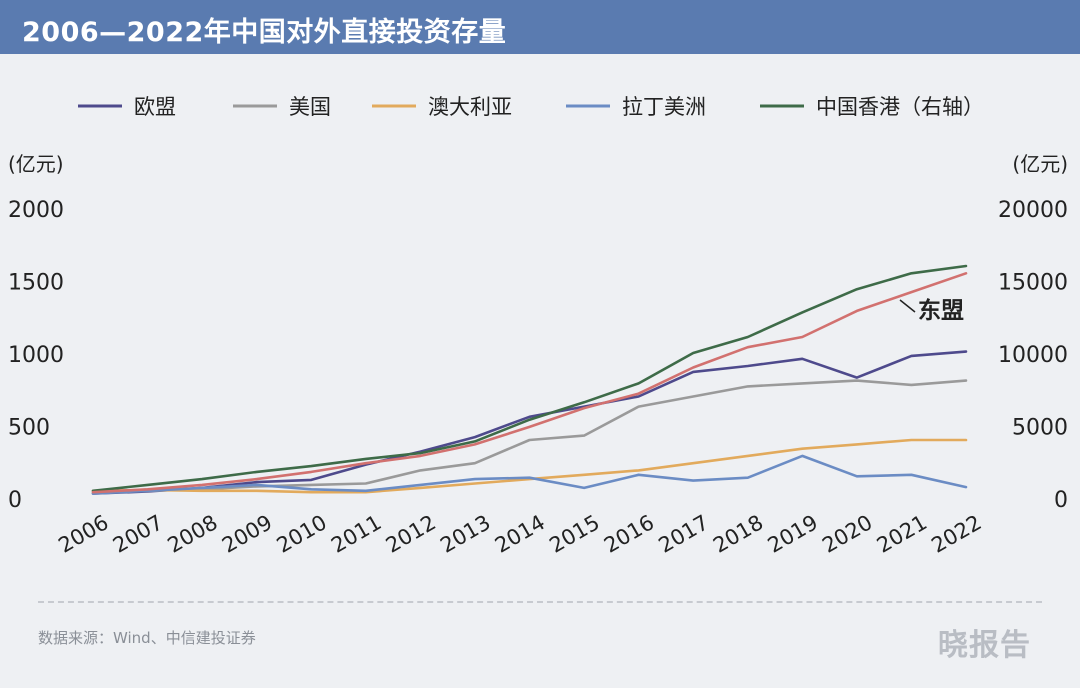 This screenshot has width=1080, height=688. Describe the element at coordinates (15, 500) in the screenshot. I see `left-axis-tick: 0` at that location.